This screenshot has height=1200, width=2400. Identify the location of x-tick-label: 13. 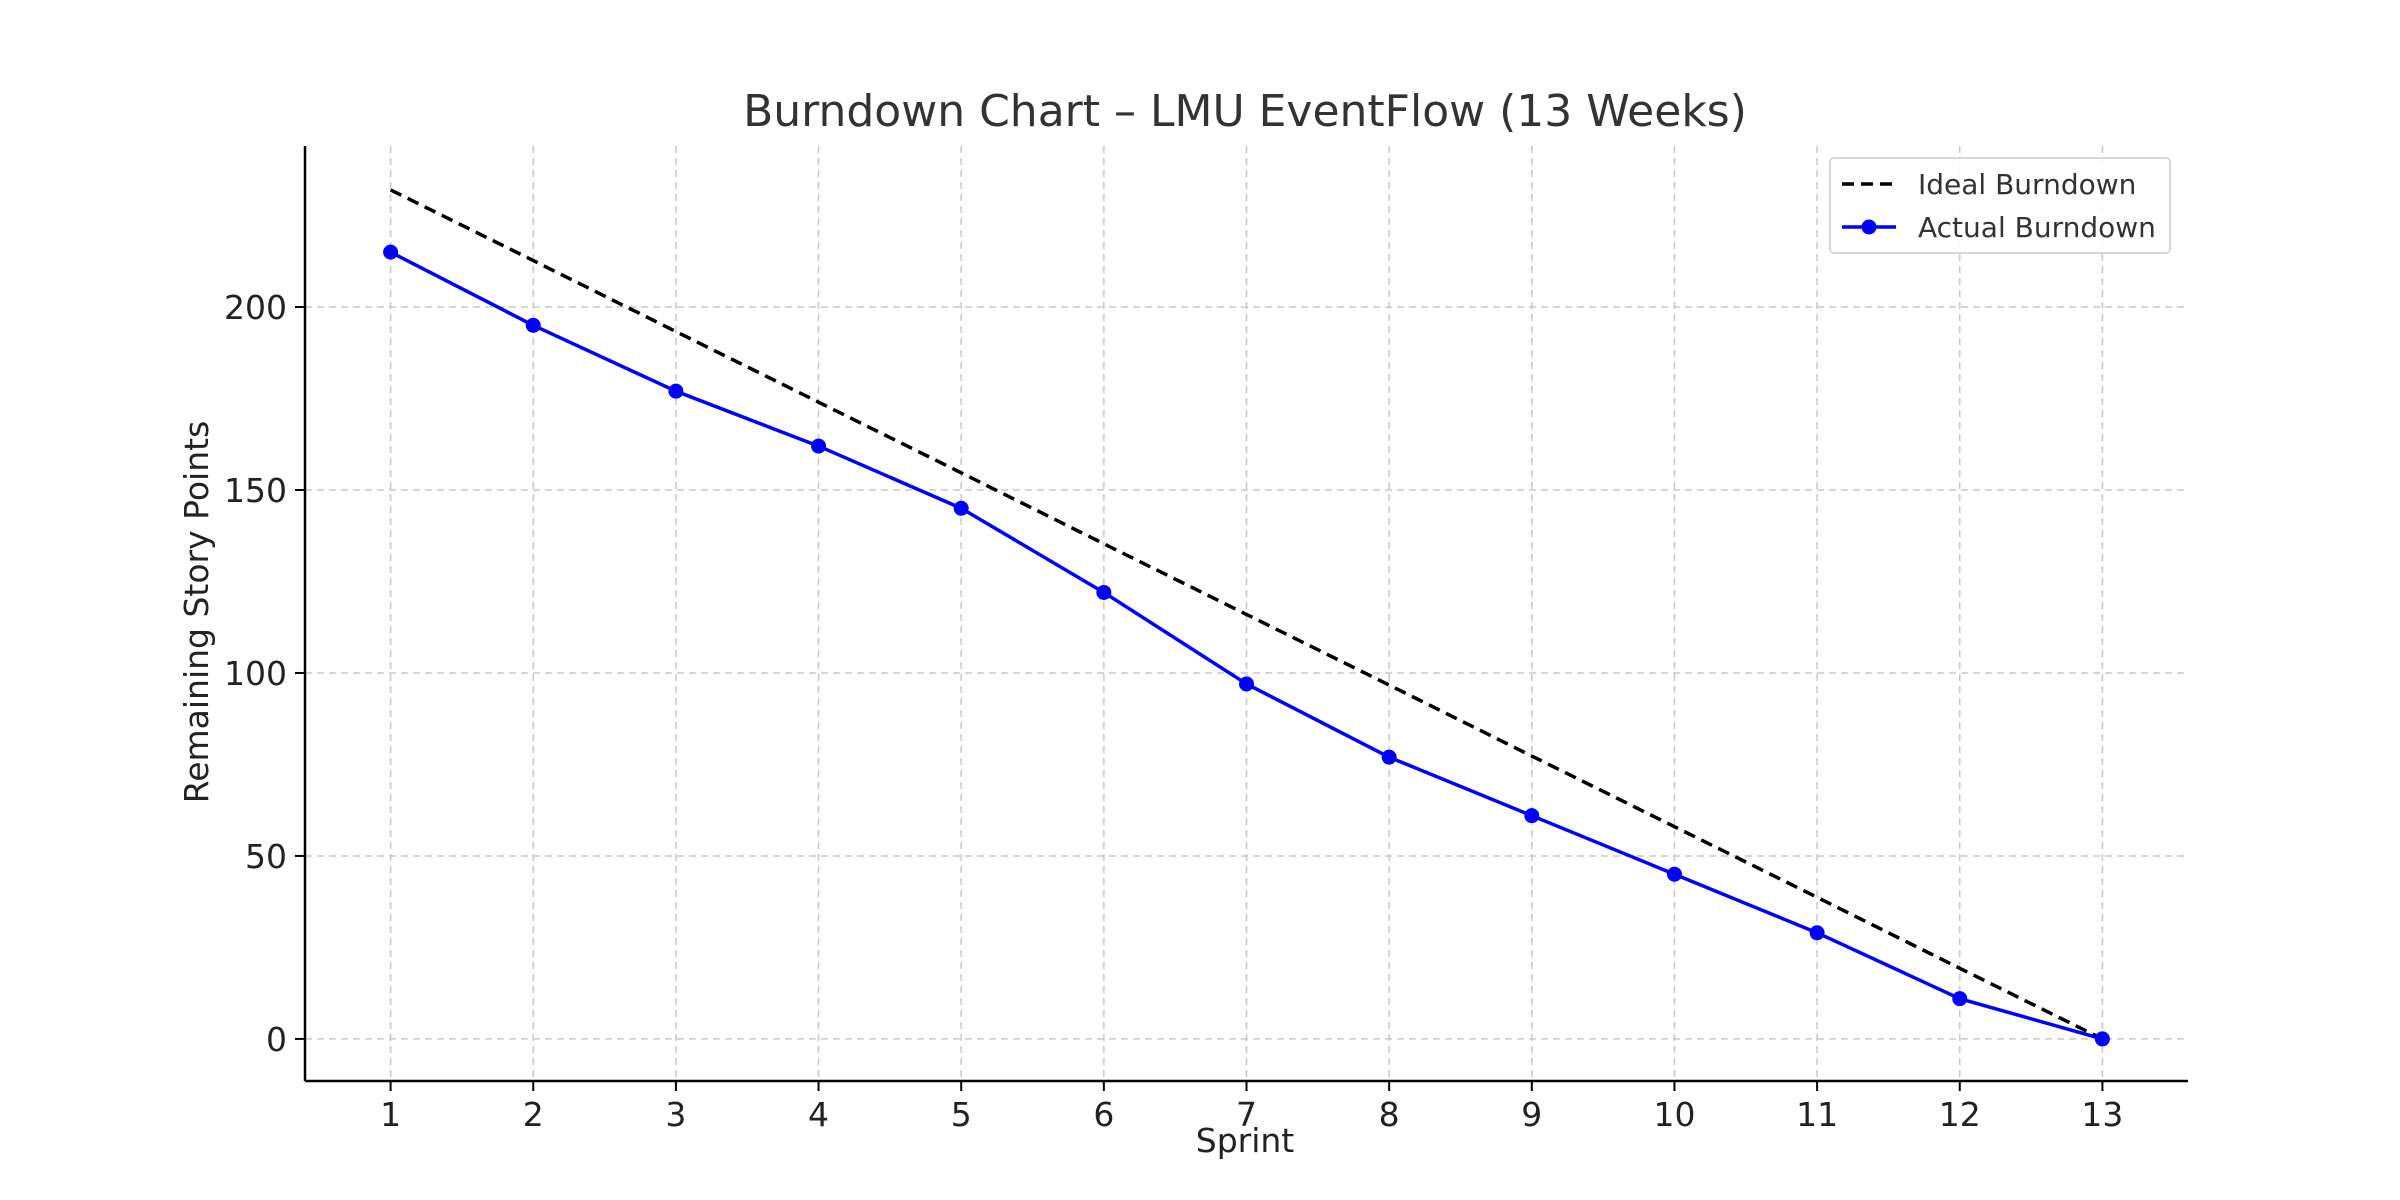
(2102, 1114).